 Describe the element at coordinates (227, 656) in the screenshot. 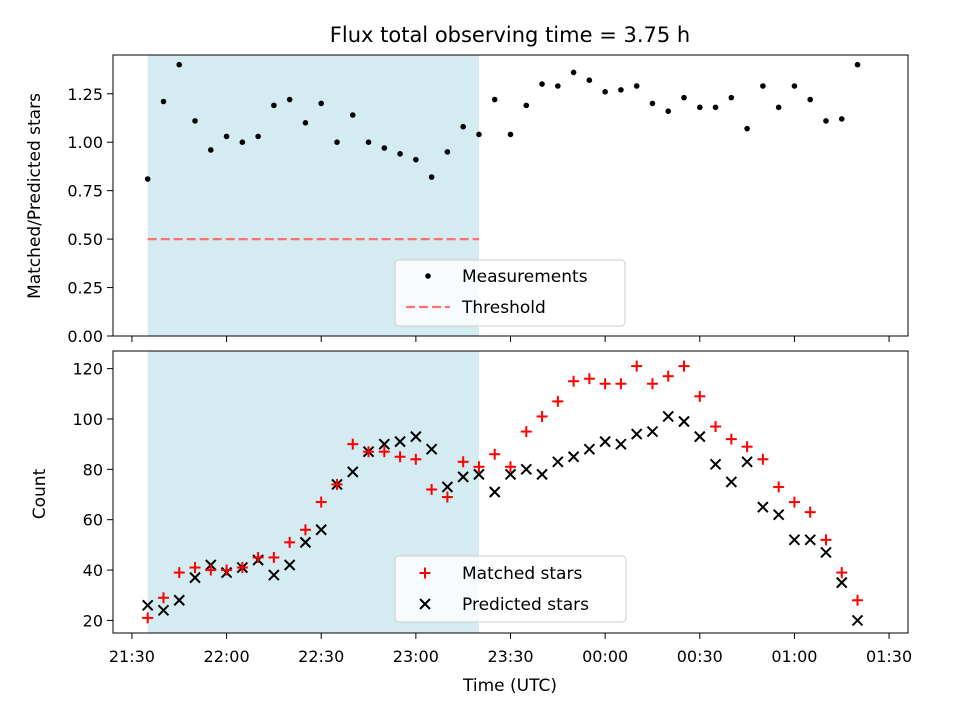

I see `x-tick-label: 22:00` at that location.